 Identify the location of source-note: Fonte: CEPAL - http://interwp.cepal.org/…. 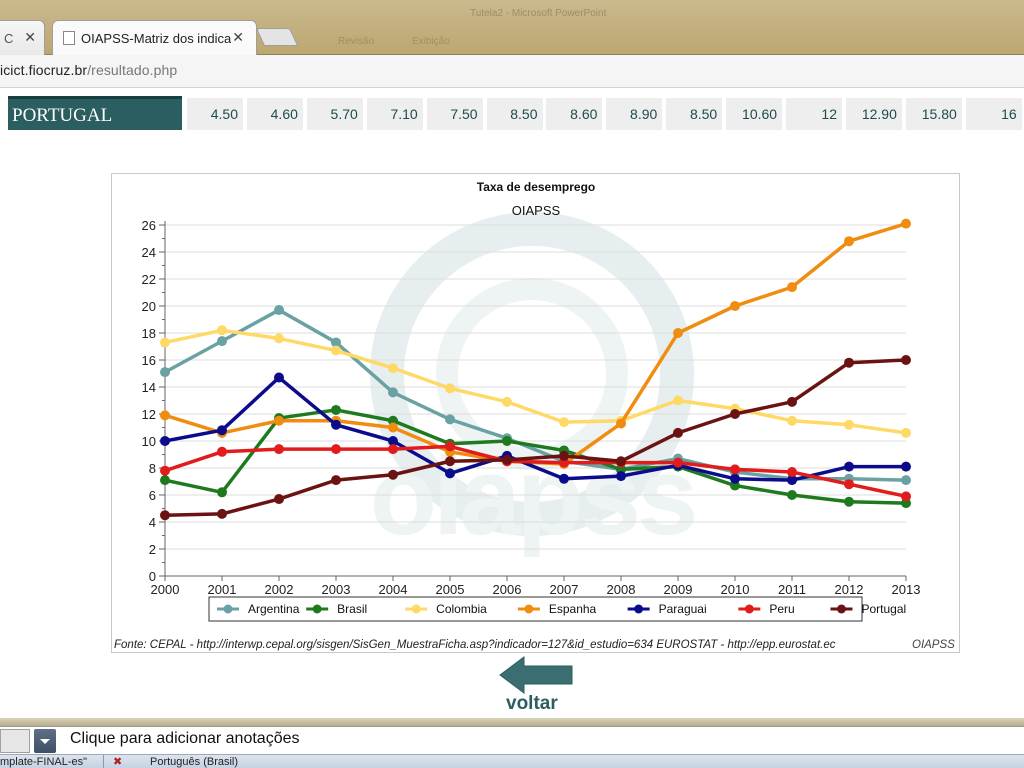
(537, 647).